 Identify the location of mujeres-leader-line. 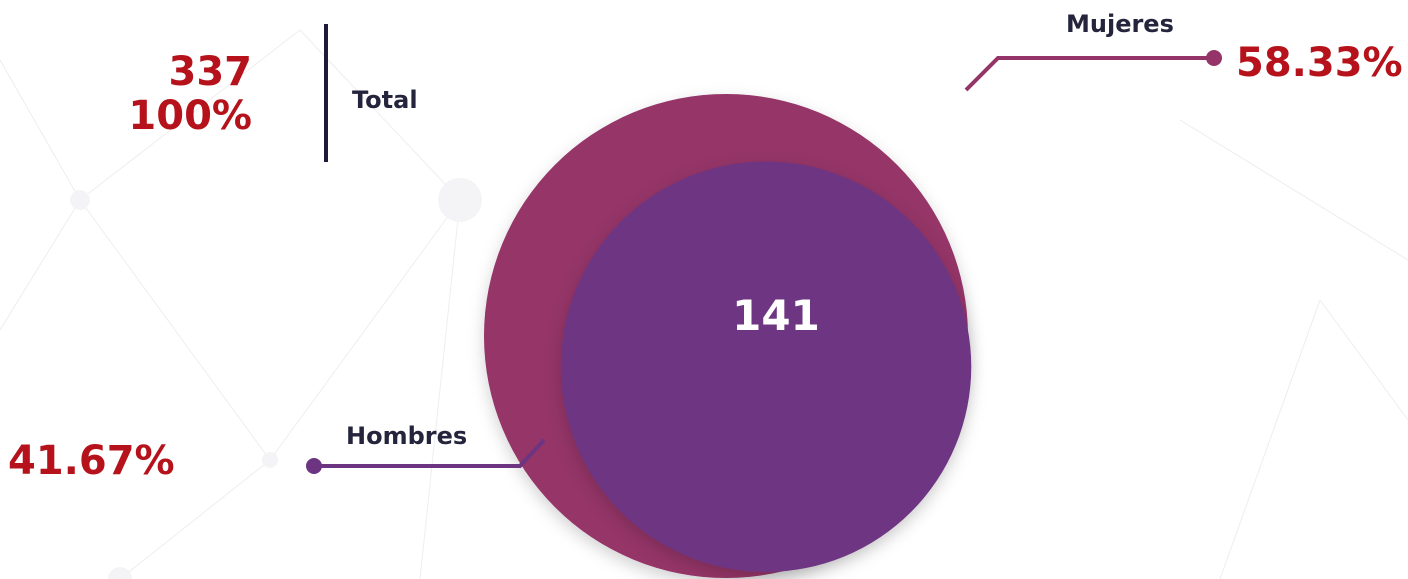
(1089, 74).